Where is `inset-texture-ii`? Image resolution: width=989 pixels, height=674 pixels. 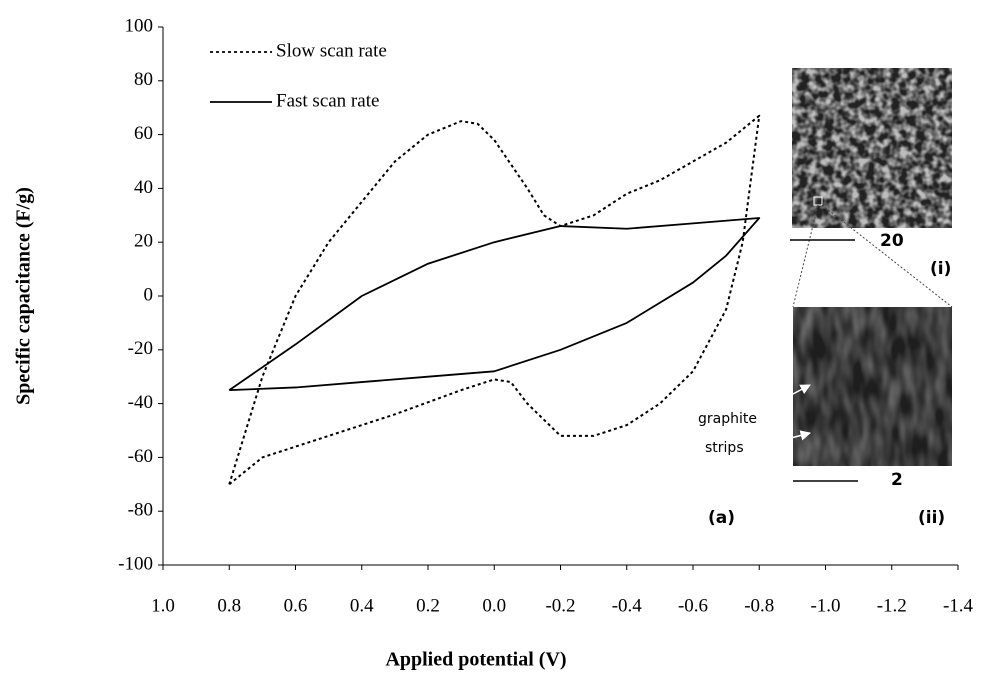
inset-texture-ii is located at coordinates (872, 386).